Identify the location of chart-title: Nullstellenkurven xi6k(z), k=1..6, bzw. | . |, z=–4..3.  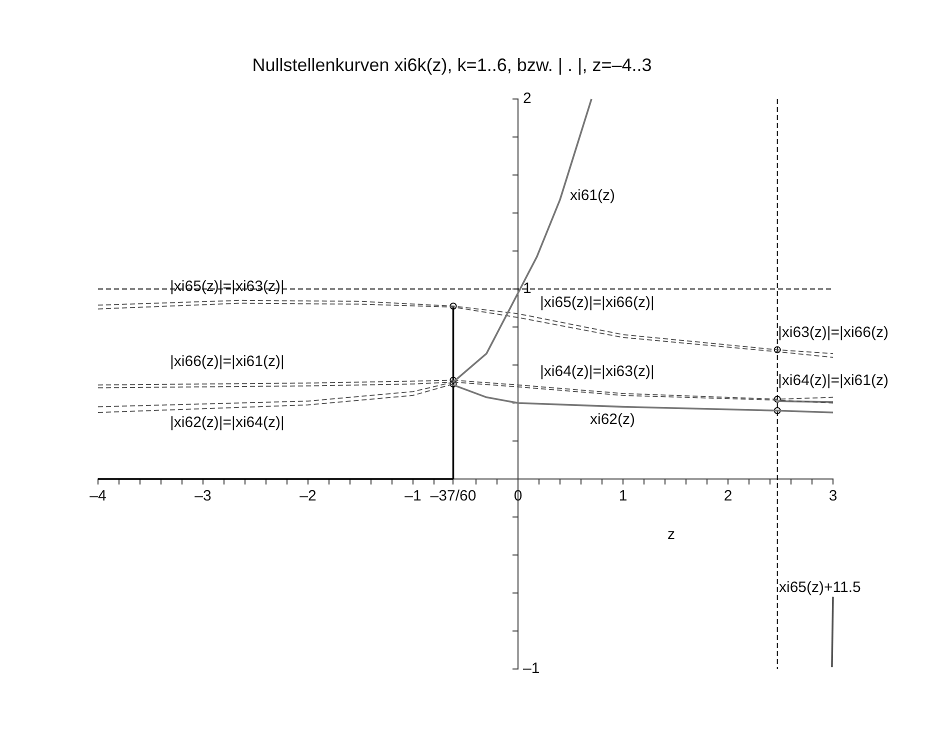
(452, 64).